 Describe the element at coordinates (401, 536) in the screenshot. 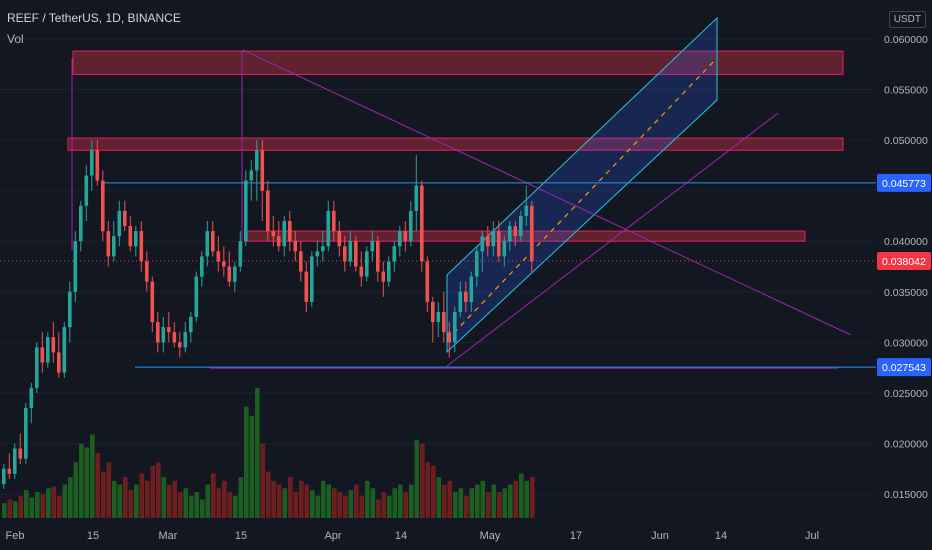

I see `time-tick-label: 14` at that location.